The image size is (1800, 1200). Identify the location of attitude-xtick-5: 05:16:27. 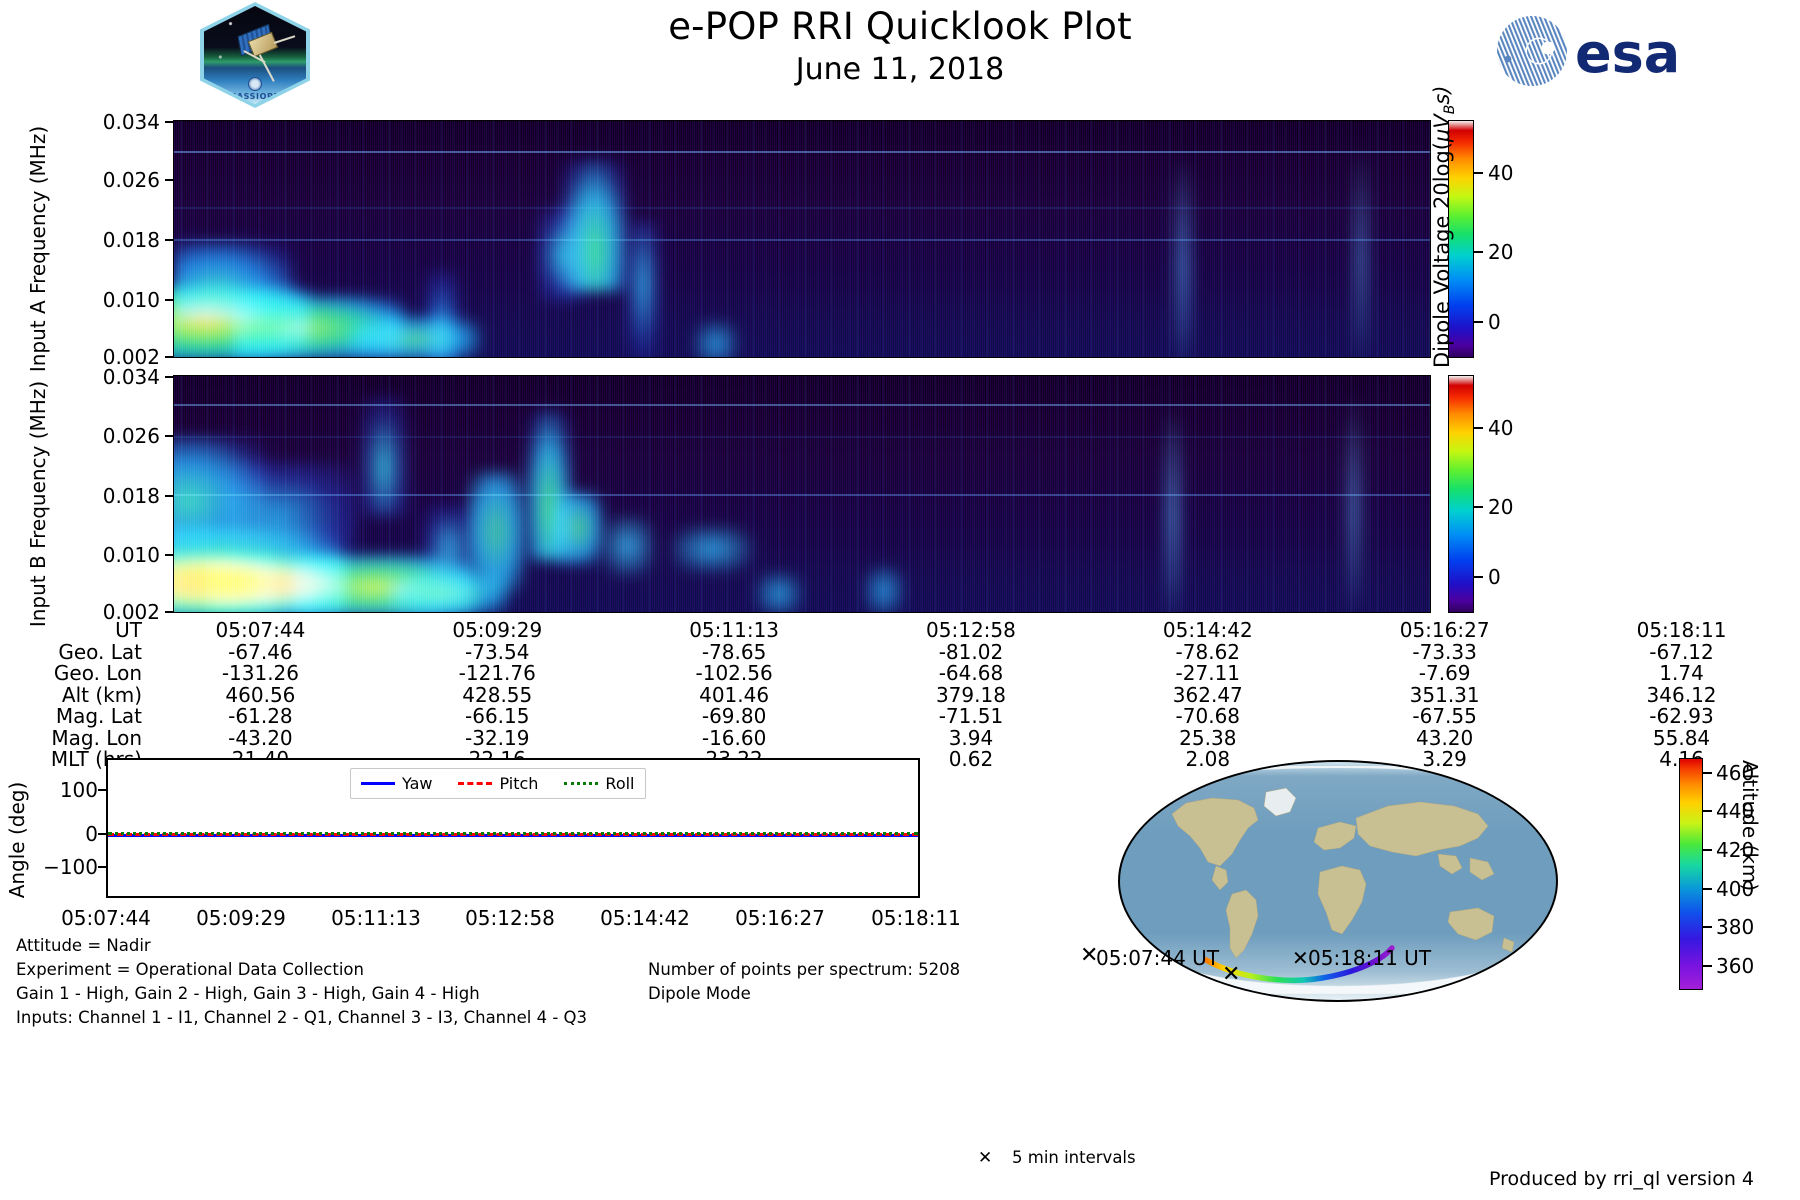
(780, 918).